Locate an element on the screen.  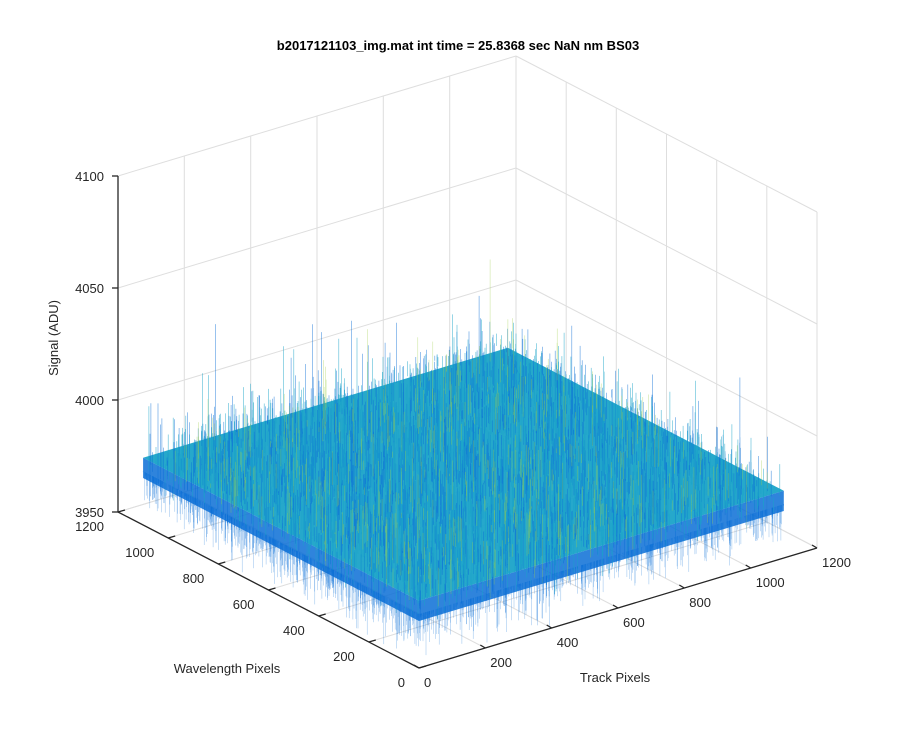
x-tick-label: 400 is located at coordinates (568, 642).